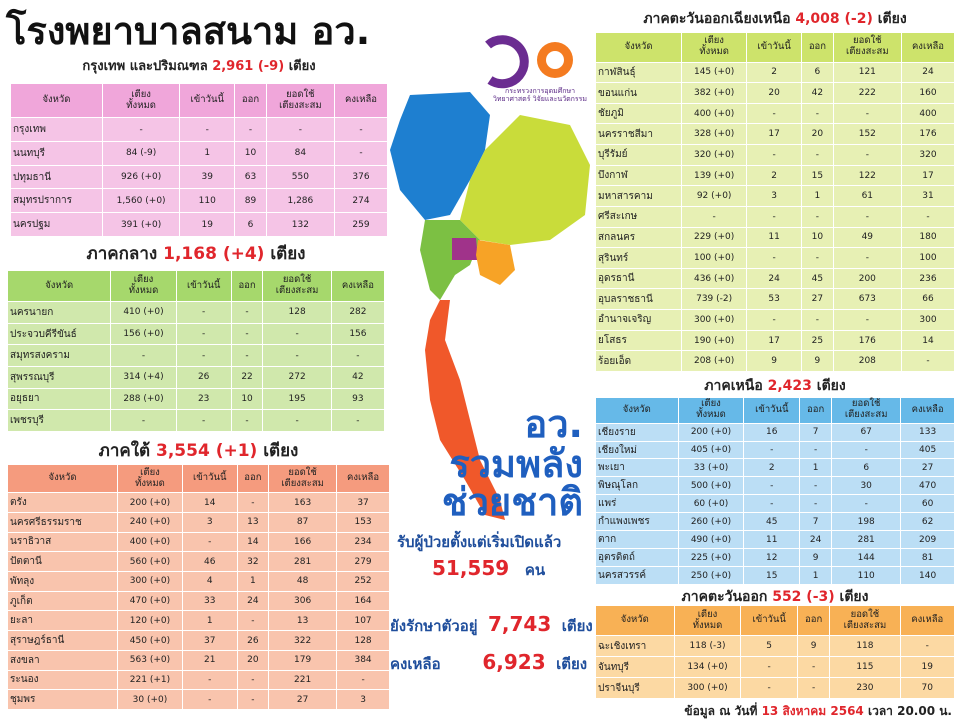 The width and height of the screenshot is (960, 721). What do you see at coordinates (639, 216) in the screenshot?
I see `province-name: ศรีสะเกษ` at bounding box center [639, 216].